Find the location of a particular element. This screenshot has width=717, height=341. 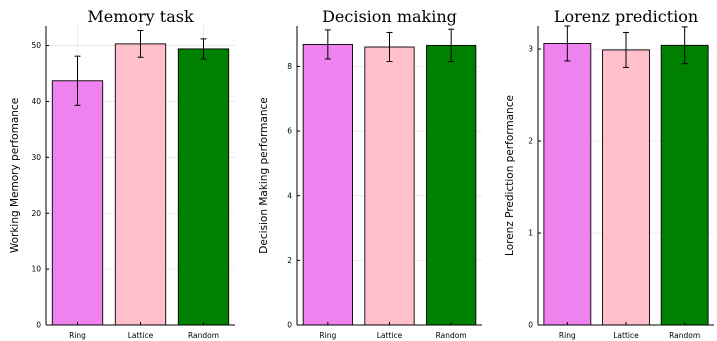

panel-3-bar-random is located at coordinates (684, 185).